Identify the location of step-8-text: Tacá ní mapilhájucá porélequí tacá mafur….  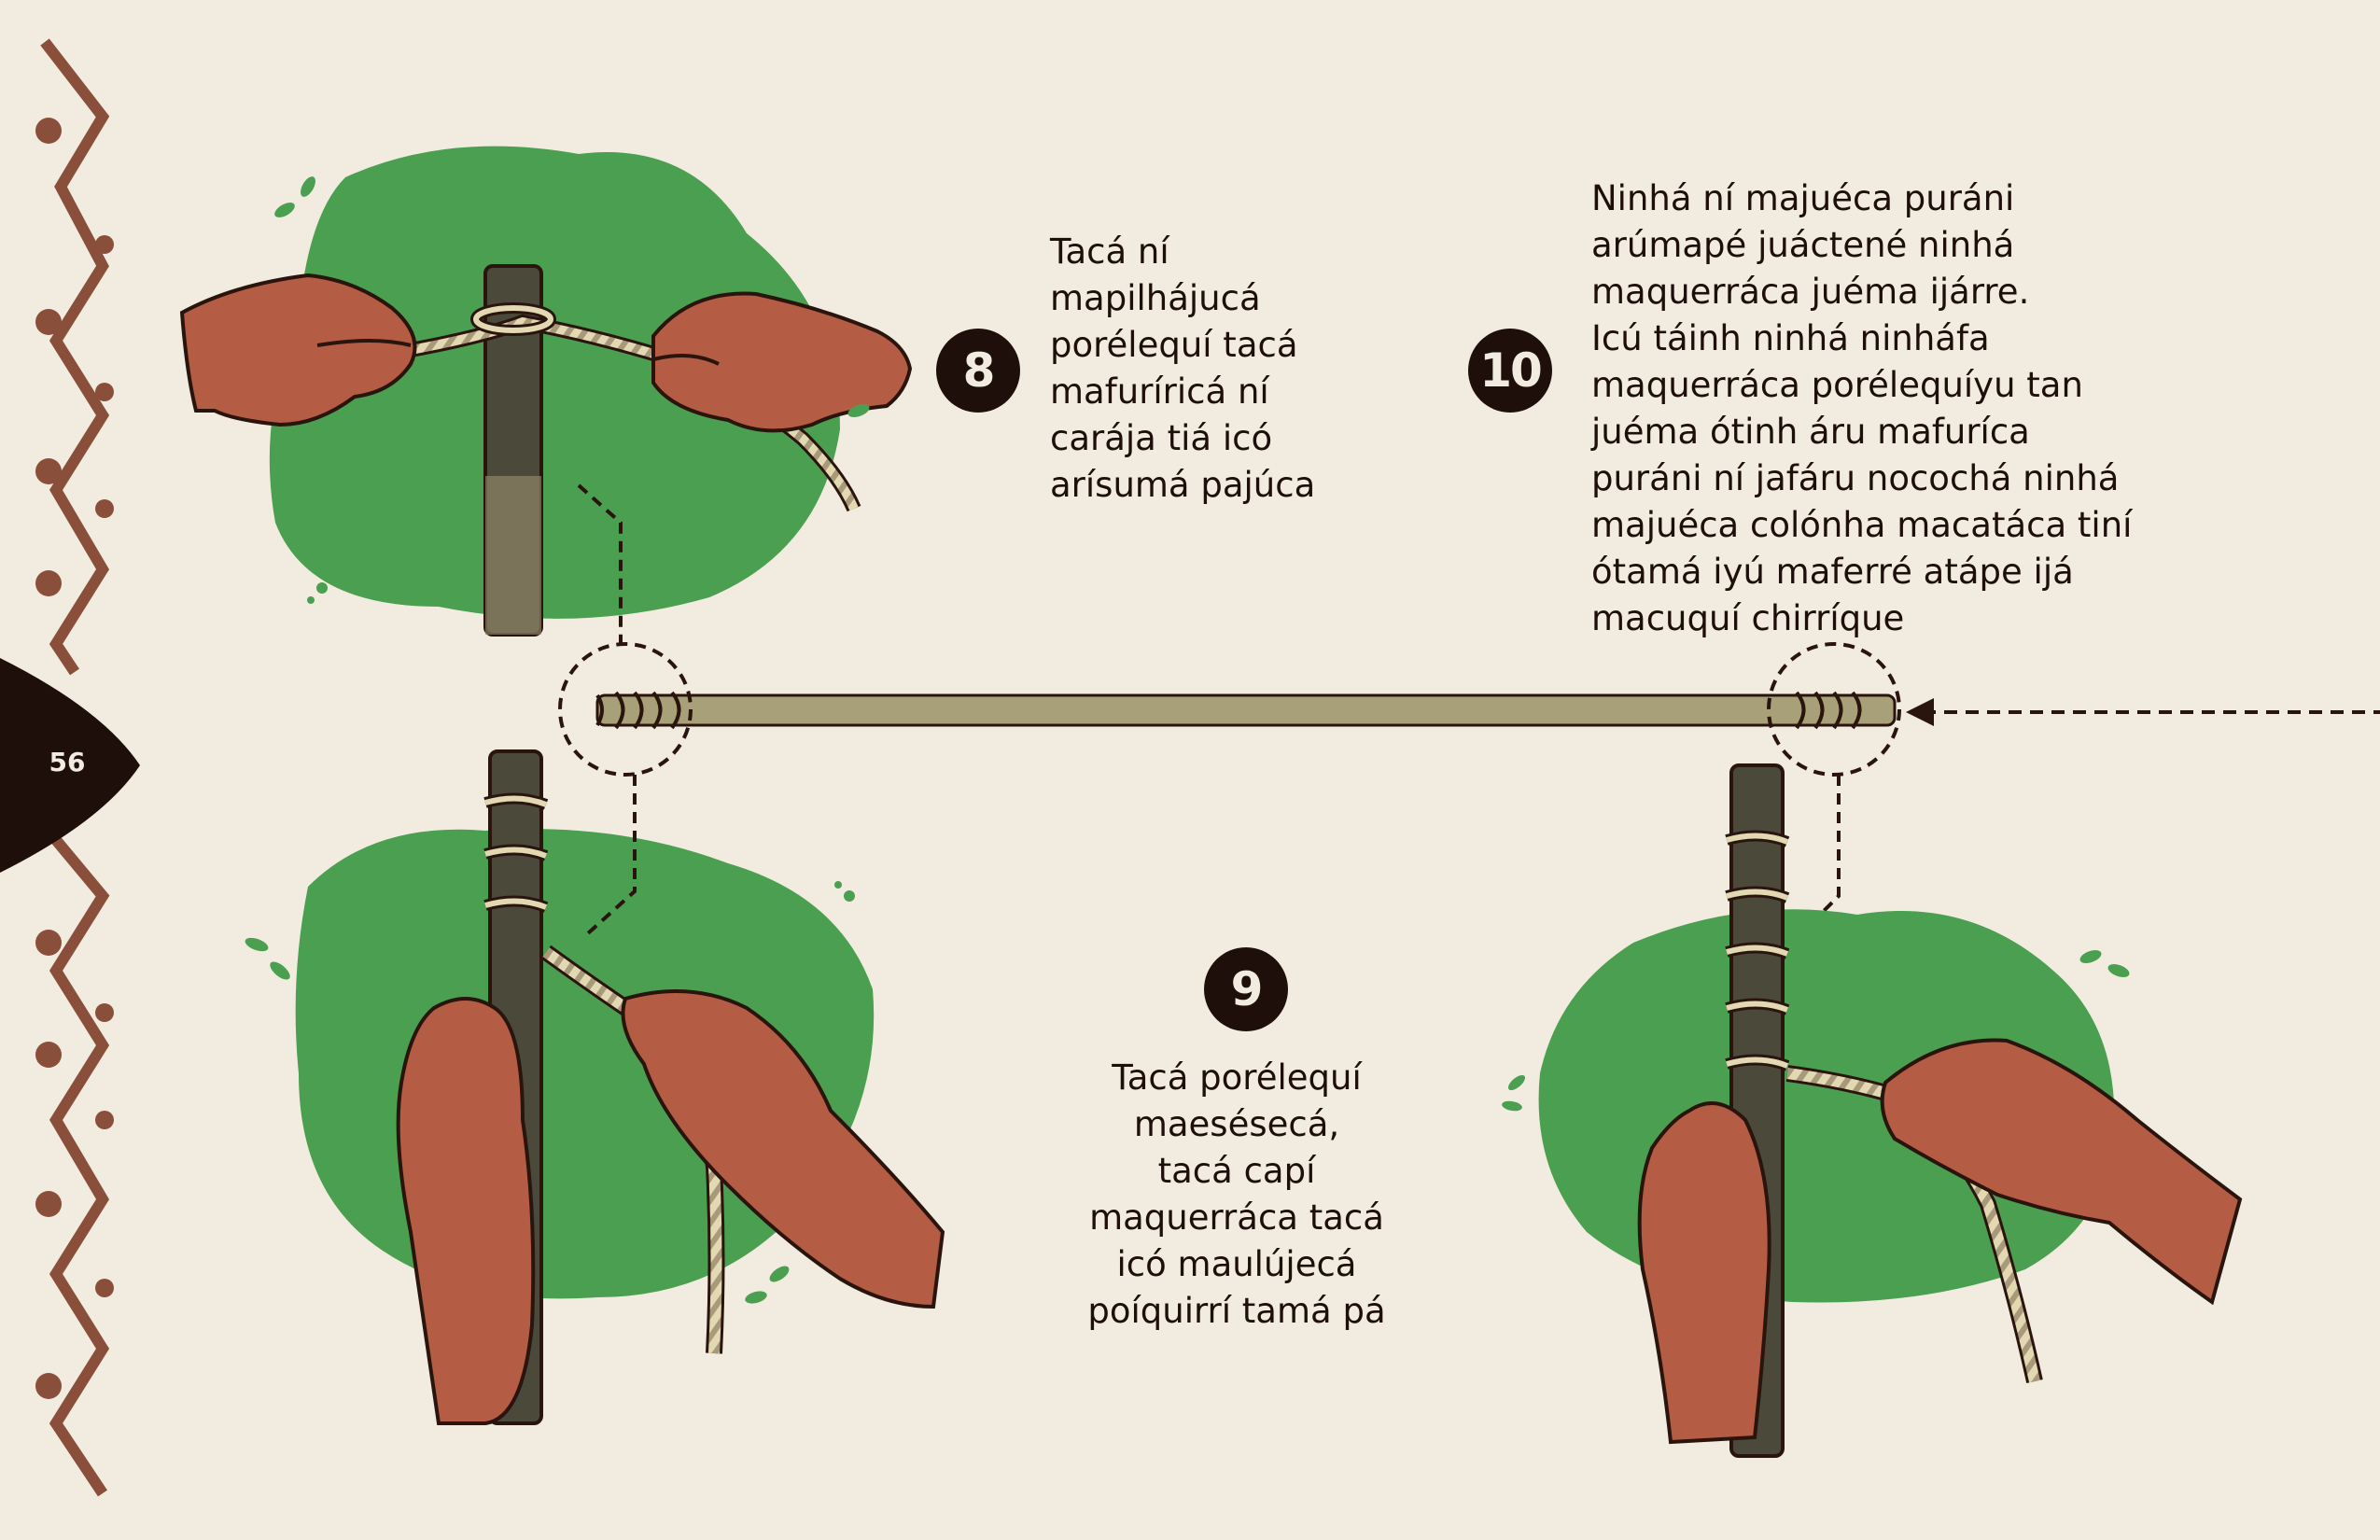
(1183, 368).